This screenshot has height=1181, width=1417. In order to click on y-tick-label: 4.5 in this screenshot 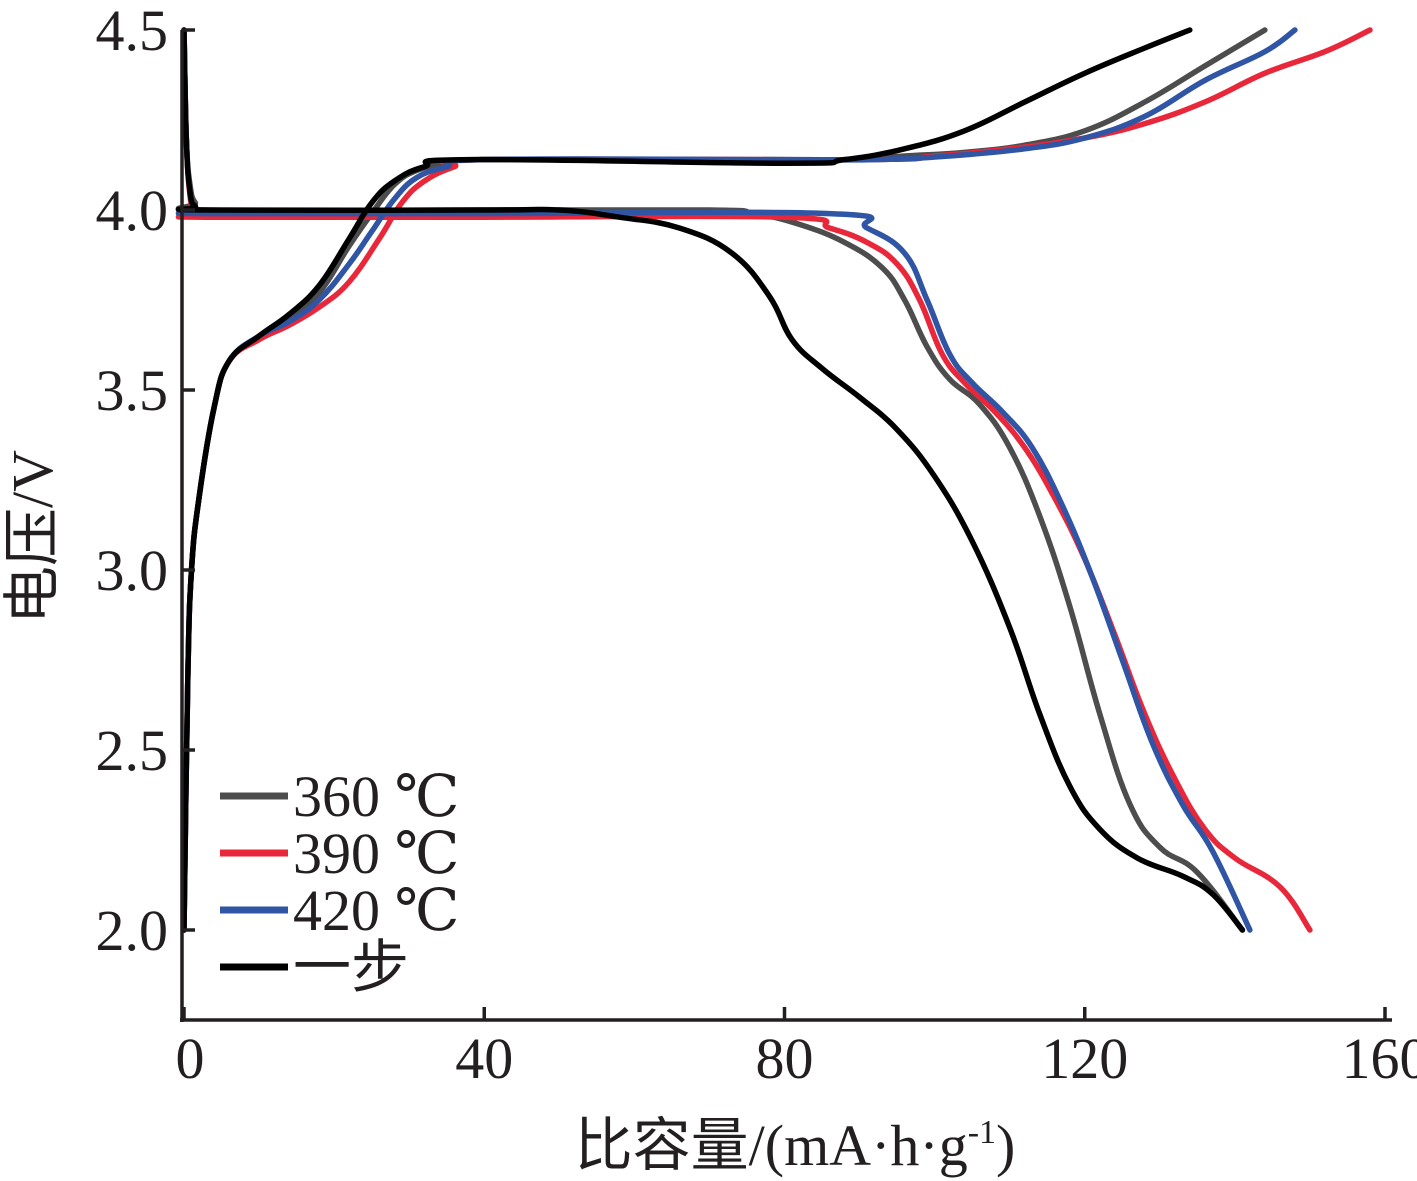, I will do `click(132, 31)`.